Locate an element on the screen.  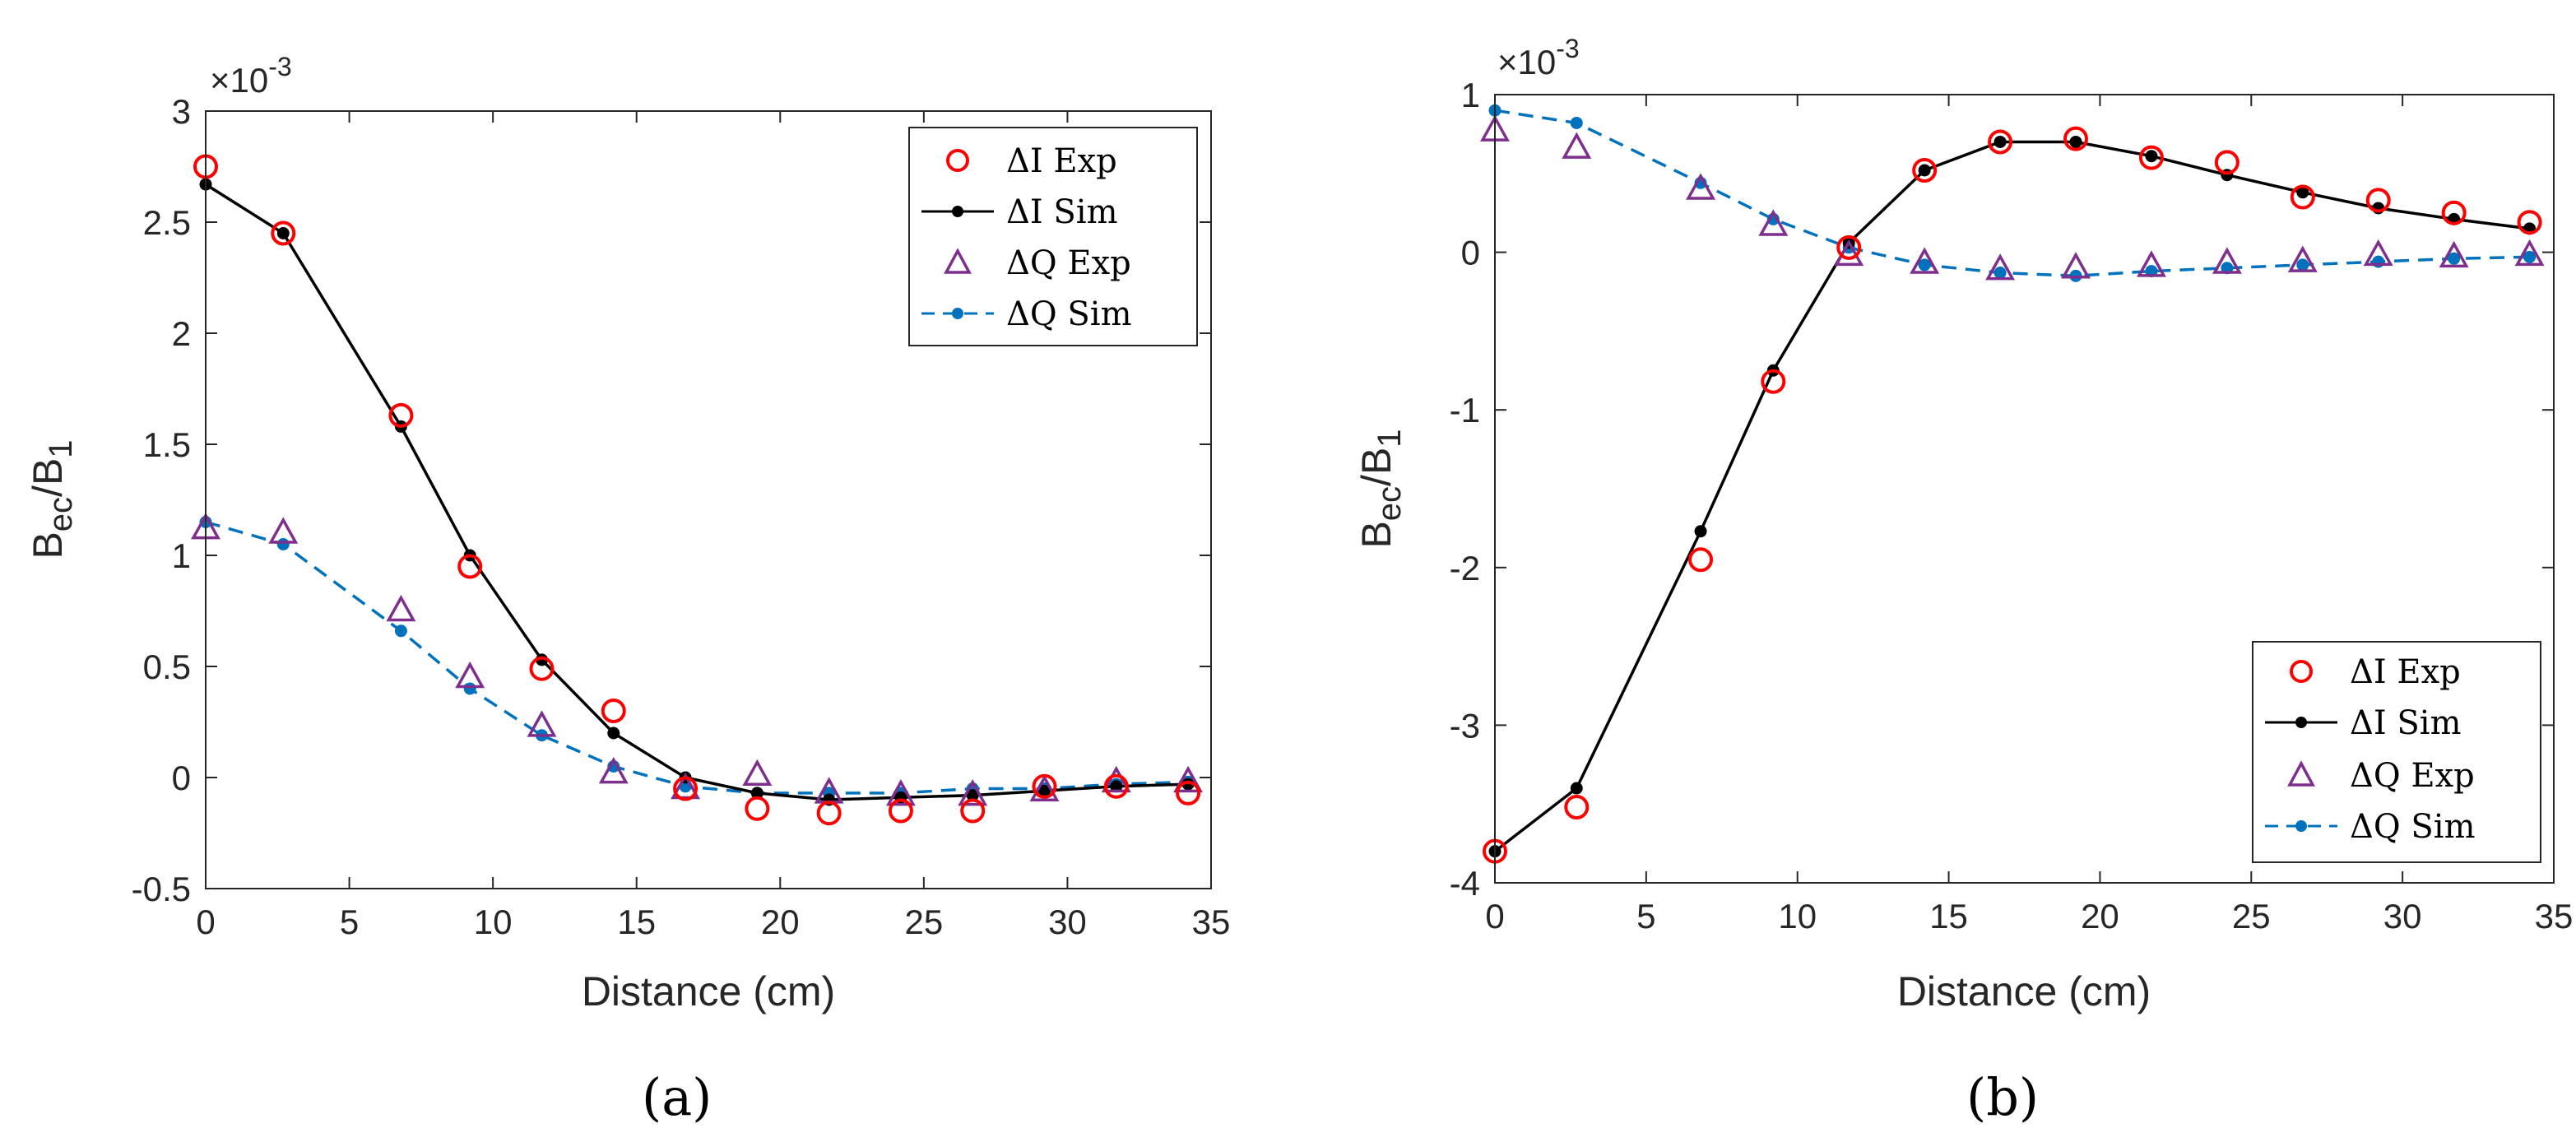
y-tick-label: 3 is located at coordinates (181, 112).